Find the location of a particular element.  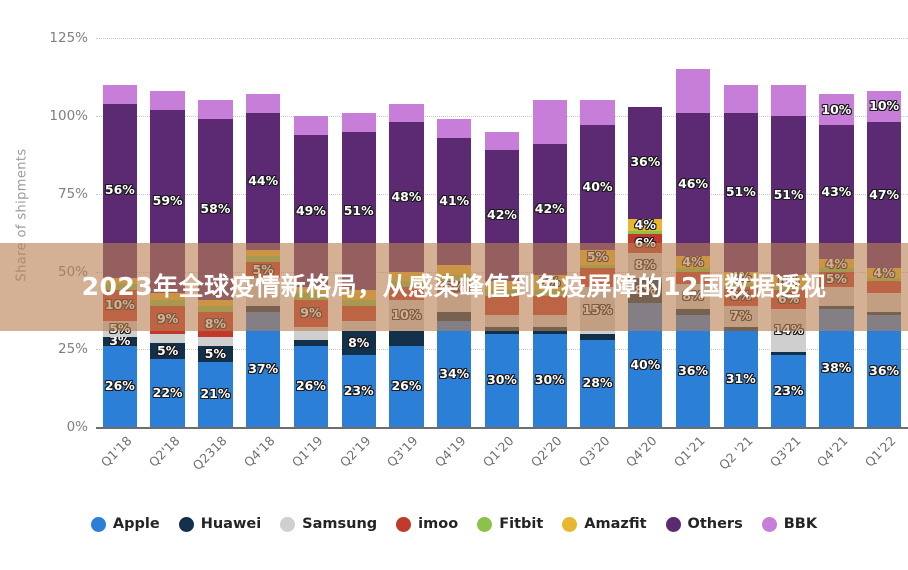

legend-label: Amazfit is located at coordinates (615, 524).